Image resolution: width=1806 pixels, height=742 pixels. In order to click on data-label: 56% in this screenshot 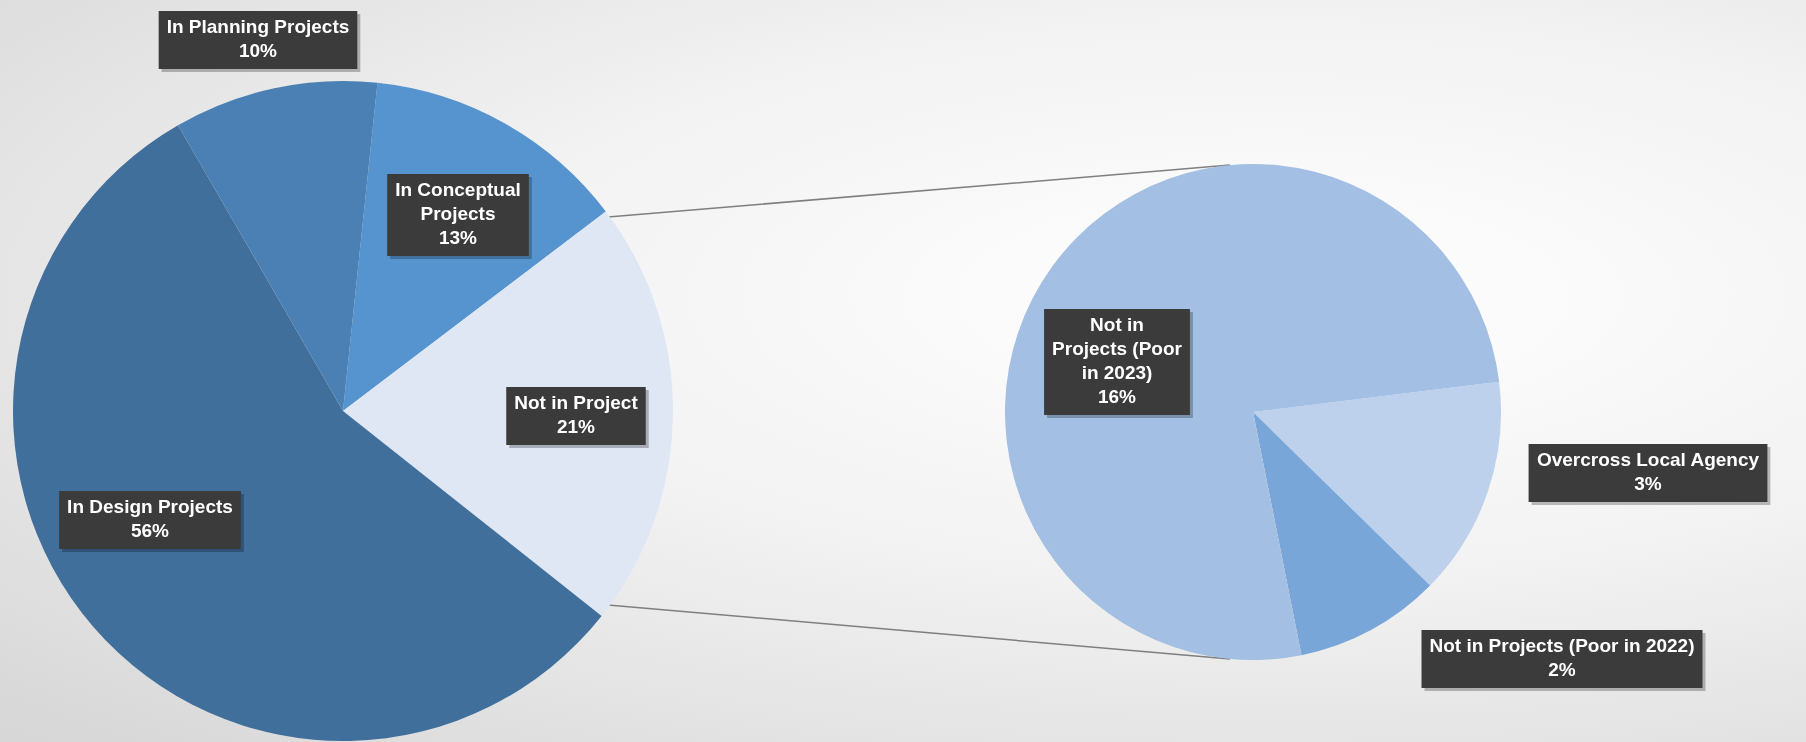, I will do `click(150, 531)`.